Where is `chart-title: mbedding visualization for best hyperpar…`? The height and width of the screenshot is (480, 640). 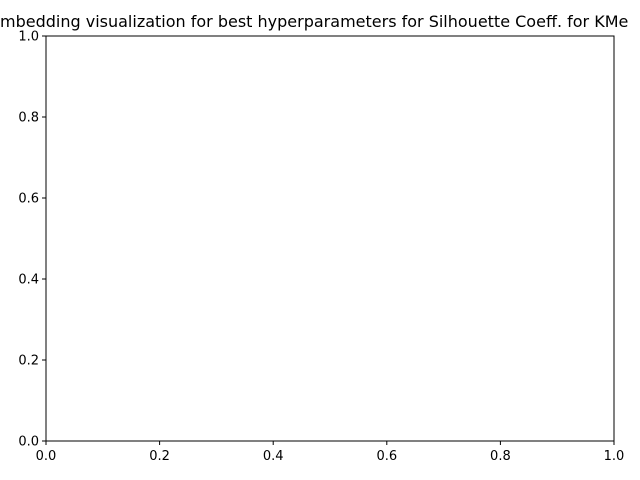
chart-title: mbedding visualization for best hyperpar… is located at coordinates (314, 21).